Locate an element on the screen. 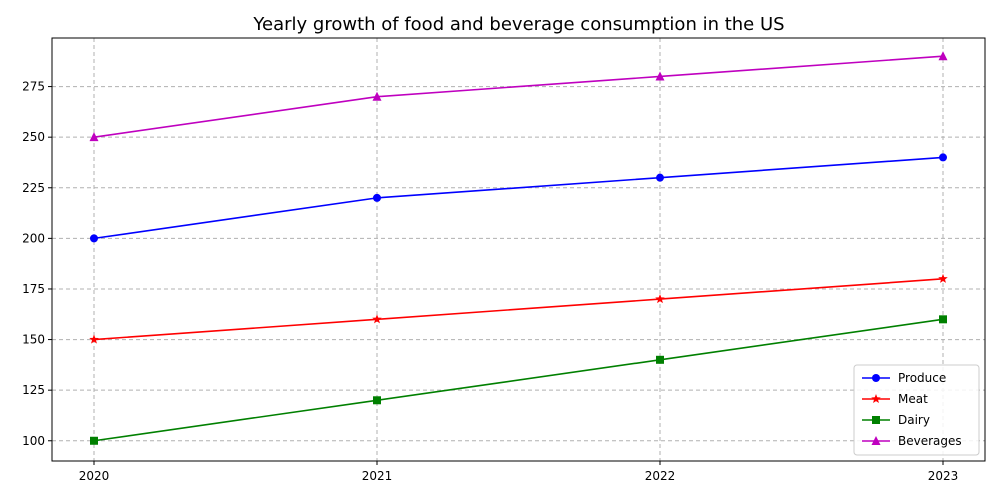 The image size is (1000, 500). legend-marker-produce is located at coordinates (876, 378).